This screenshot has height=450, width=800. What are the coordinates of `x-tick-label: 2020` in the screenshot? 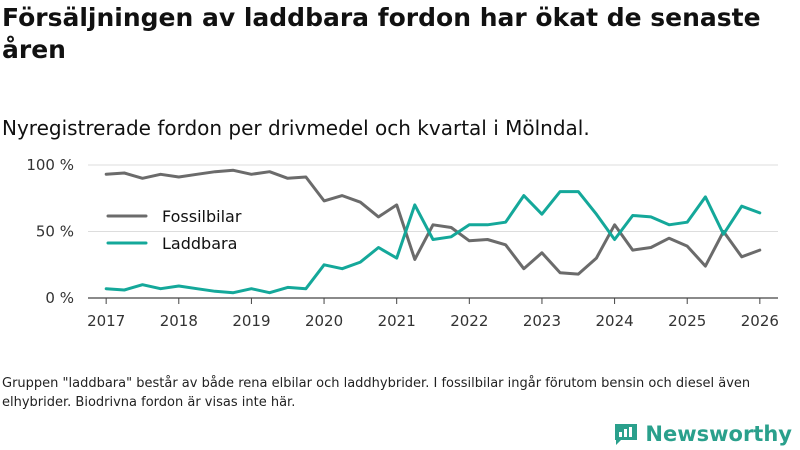 It's located at (324, 321).